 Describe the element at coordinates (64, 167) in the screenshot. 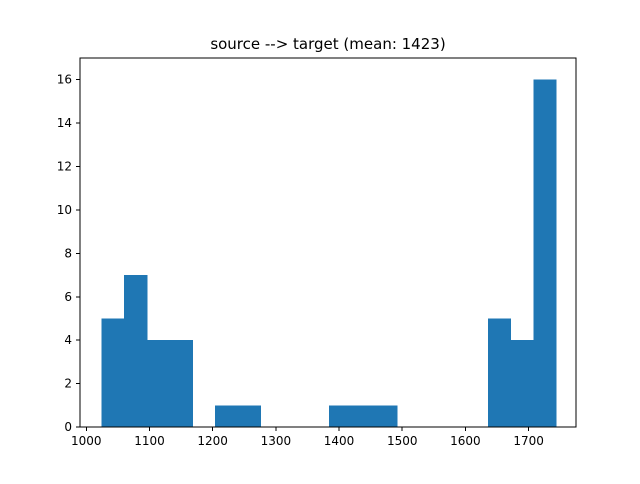

I see `y-tick-label: 12` at that location.